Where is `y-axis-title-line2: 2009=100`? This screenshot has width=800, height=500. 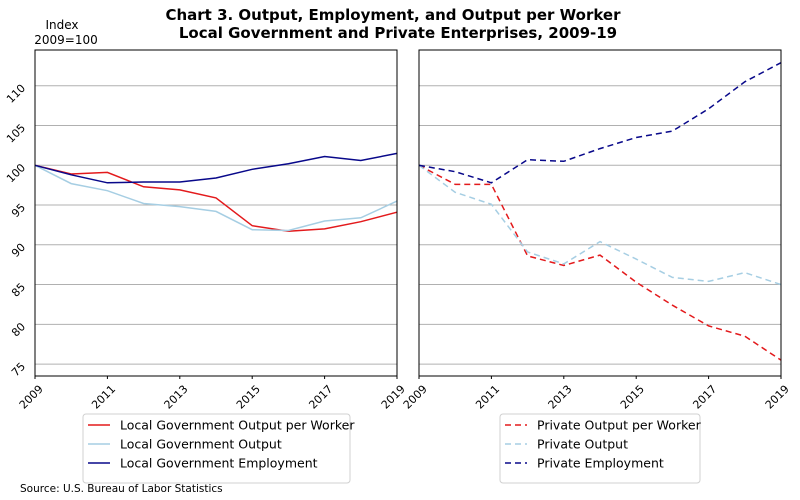
y-axis-title-line2: 2009=100 is located at coordinates (66, 40).